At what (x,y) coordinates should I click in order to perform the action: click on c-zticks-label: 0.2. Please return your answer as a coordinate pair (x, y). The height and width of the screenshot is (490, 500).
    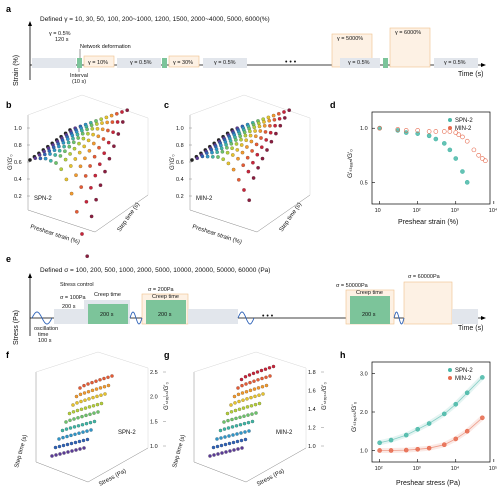
    Looking at the image, I should click on (180, 197).